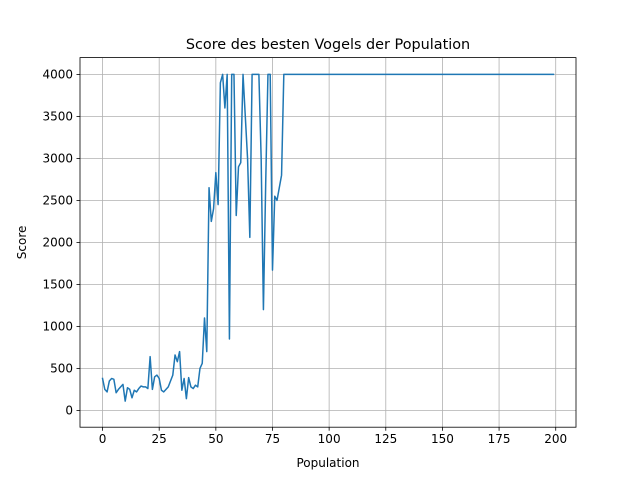  Describe the element at coordinates (215, 439) in the screenshot. I see `x-tick-label: 50` at that location.